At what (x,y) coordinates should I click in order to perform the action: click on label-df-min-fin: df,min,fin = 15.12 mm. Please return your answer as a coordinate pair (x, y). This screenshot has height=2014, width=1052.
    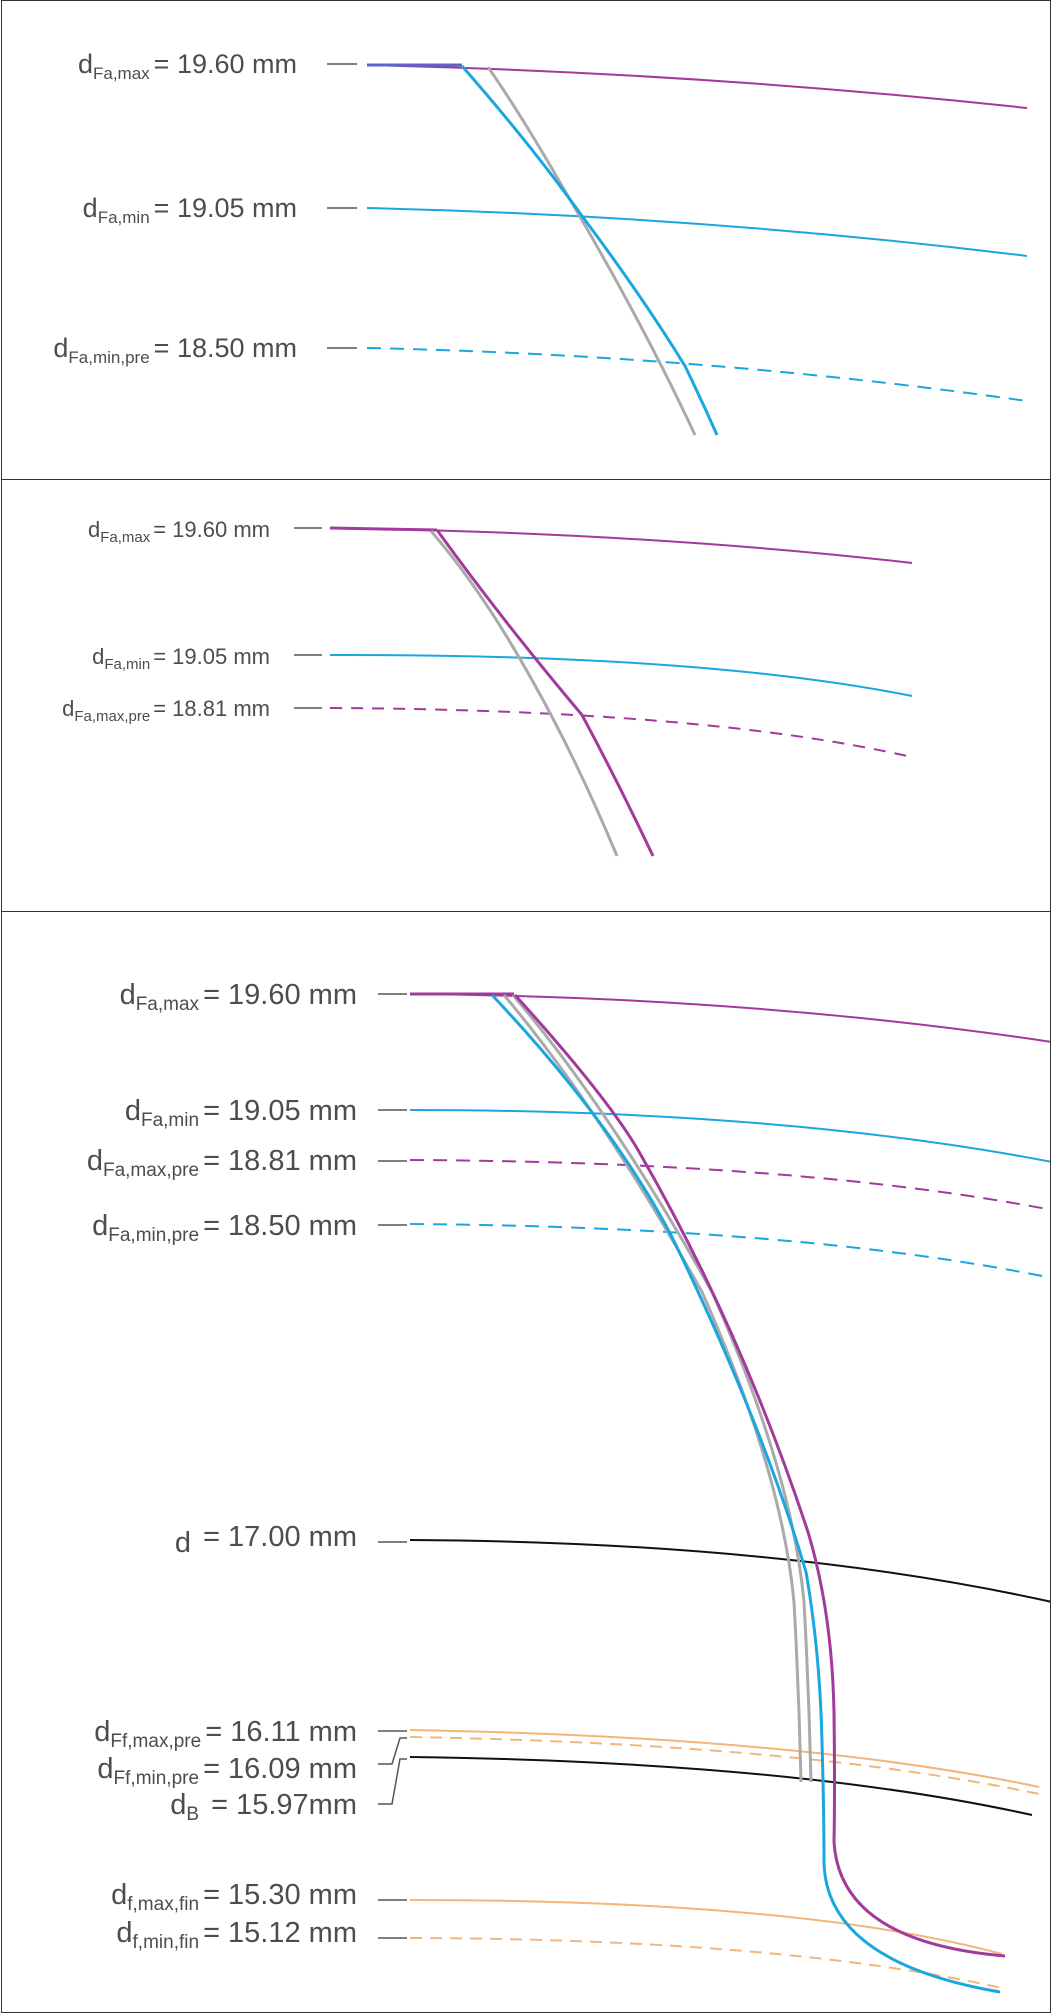
    Looking at the image, I should click on (236, 1935).